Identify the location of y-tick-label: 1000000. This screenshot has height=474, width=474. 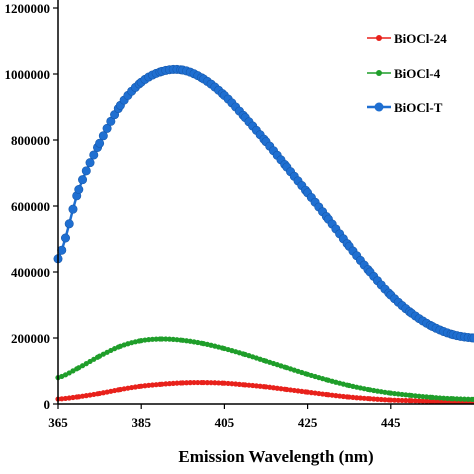
(28, 74).